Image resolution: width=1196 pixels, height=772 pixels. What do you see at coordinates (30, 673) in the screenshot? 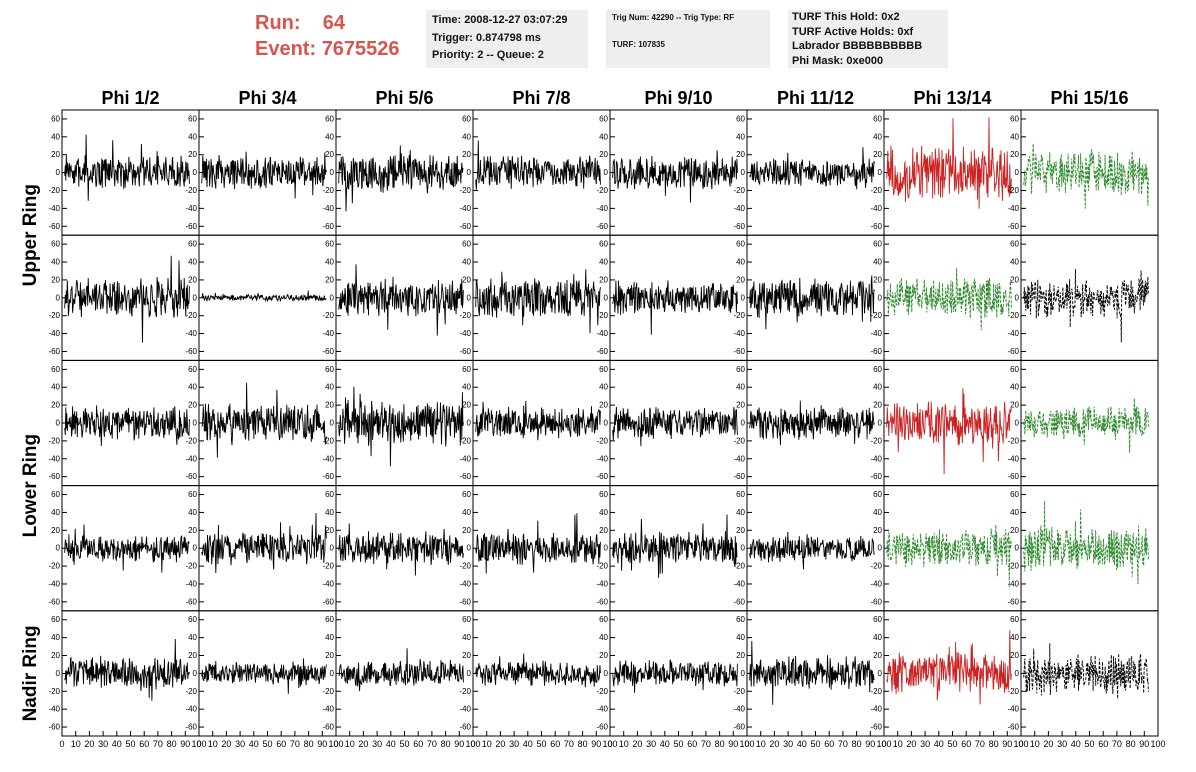
I see `row-group-label: Nadir Ring` at bounding box center [30, 673].